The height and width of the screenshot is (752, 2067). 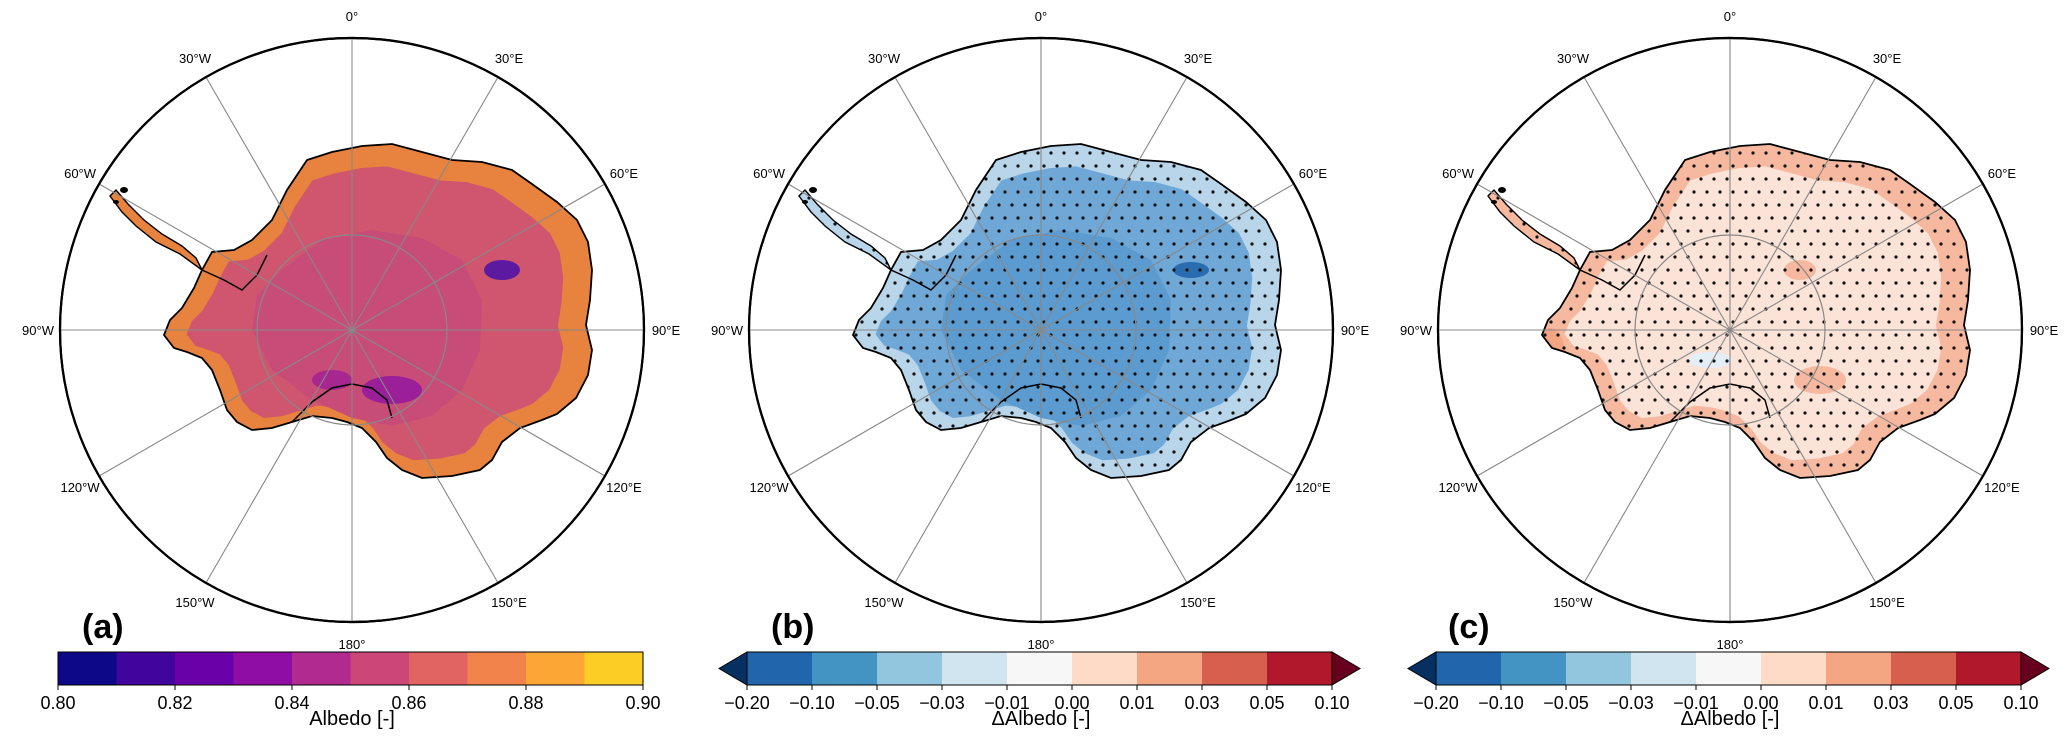 What do you see at coordinates (2002, 487) in the screenshot?
I see `longitude-label: 120°E` at bounding box center [2002, 487].